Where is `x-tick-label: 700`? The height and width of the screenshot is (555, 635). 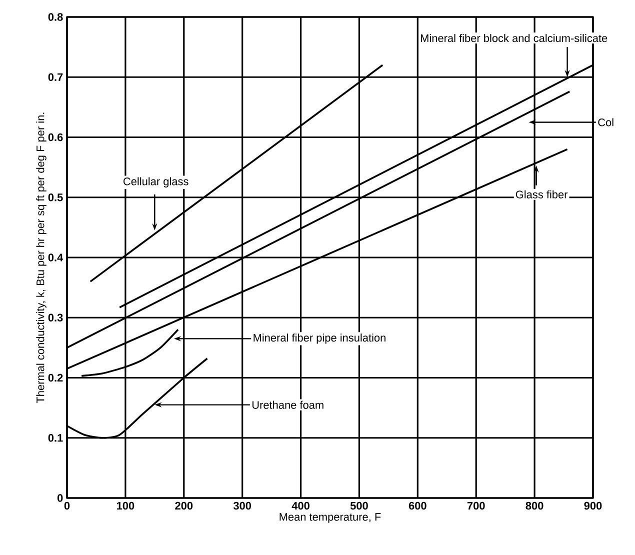 x-tick-label: 700 is located at coordinates (476, 506).